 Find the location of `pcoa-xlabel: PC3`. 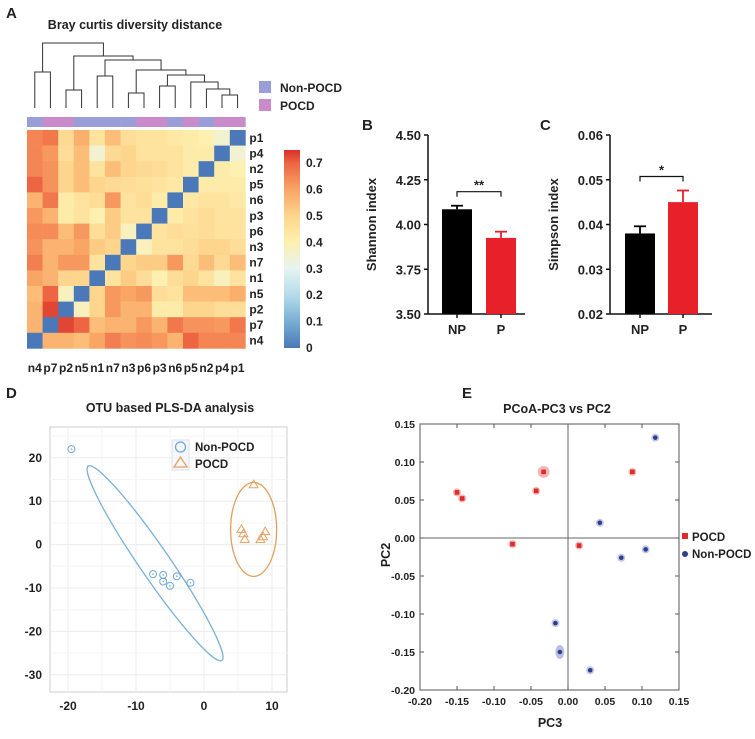

pcoa-xlabel: PC3 is located at coordinates (550, 723).